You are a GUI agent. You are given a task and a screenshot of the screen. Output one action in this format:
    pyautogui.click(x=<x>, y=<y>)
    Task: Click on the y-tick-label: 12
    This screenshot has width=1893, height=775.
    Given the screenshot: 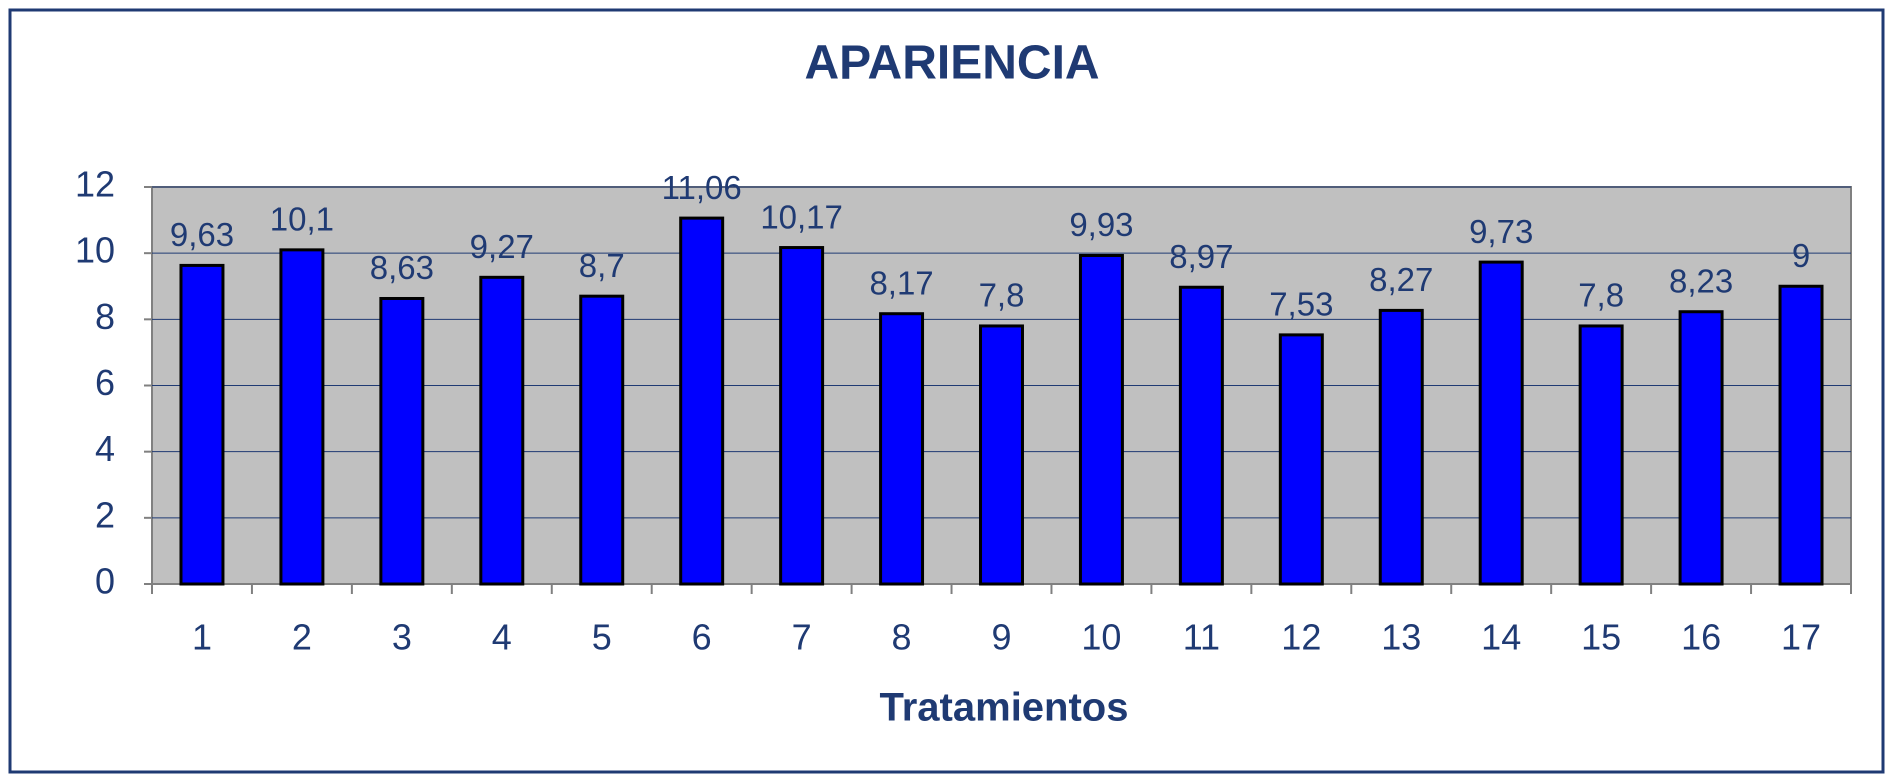 What is the action you would take?
    pyautogui.click(x=95, y=184)
    